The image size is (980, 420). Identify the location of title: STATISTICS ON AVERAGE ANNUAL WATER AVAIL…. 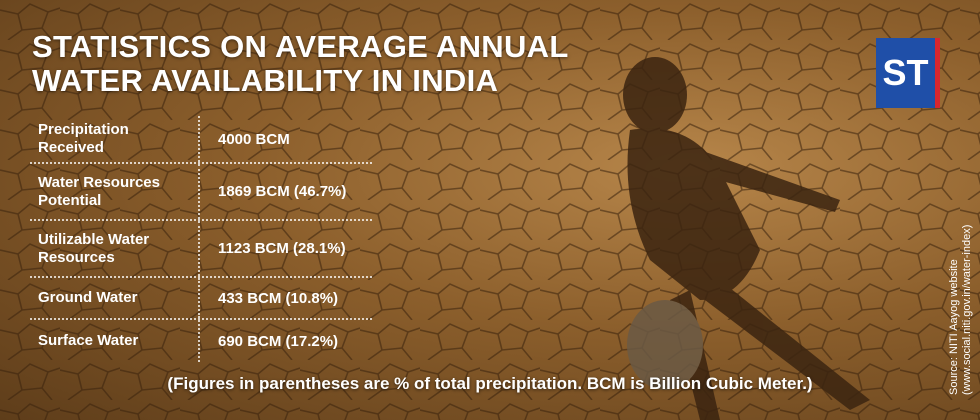
(300, 64).